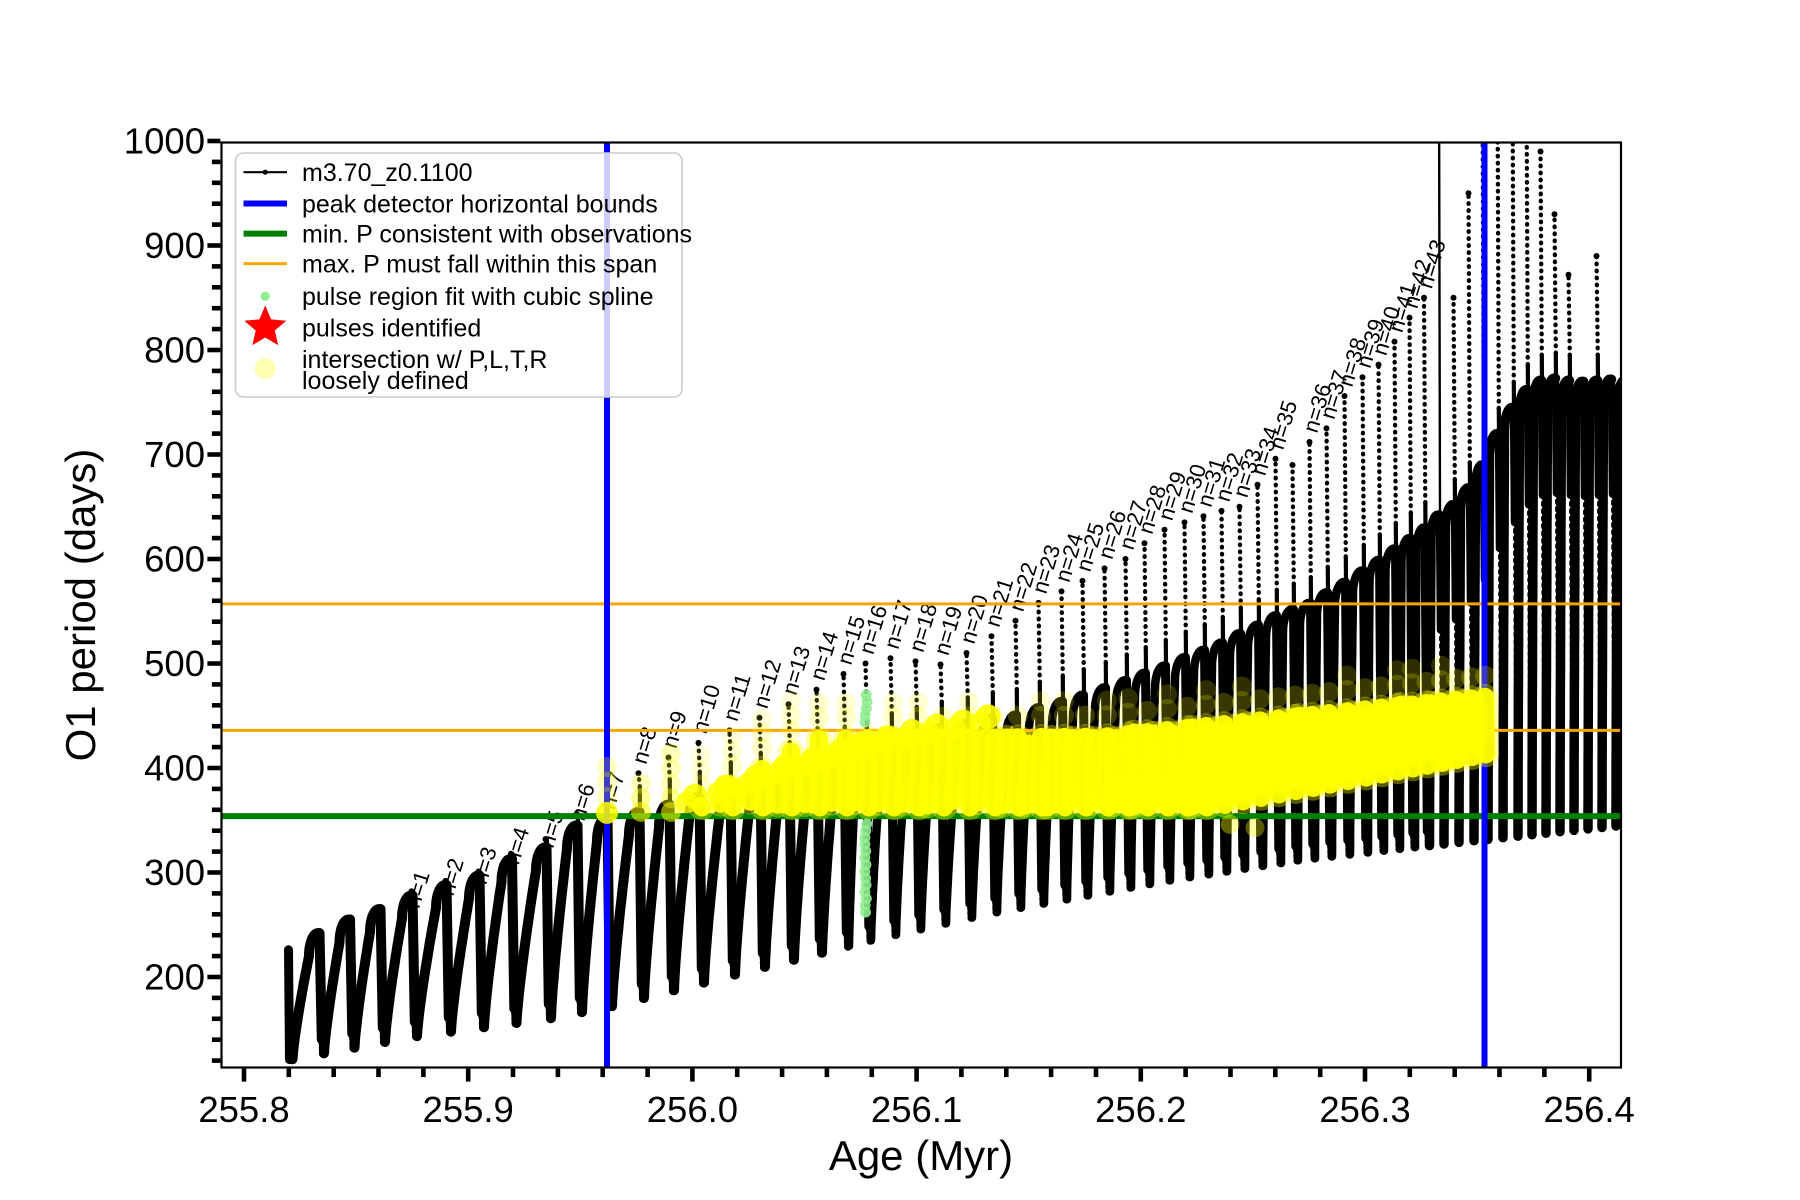 Image resolution: width=1800 pixels, height=1200 pixels. Describe the element at coordinates (80, 605) in the screenshot. I see `svg-text: O1 period (days)` at that location.